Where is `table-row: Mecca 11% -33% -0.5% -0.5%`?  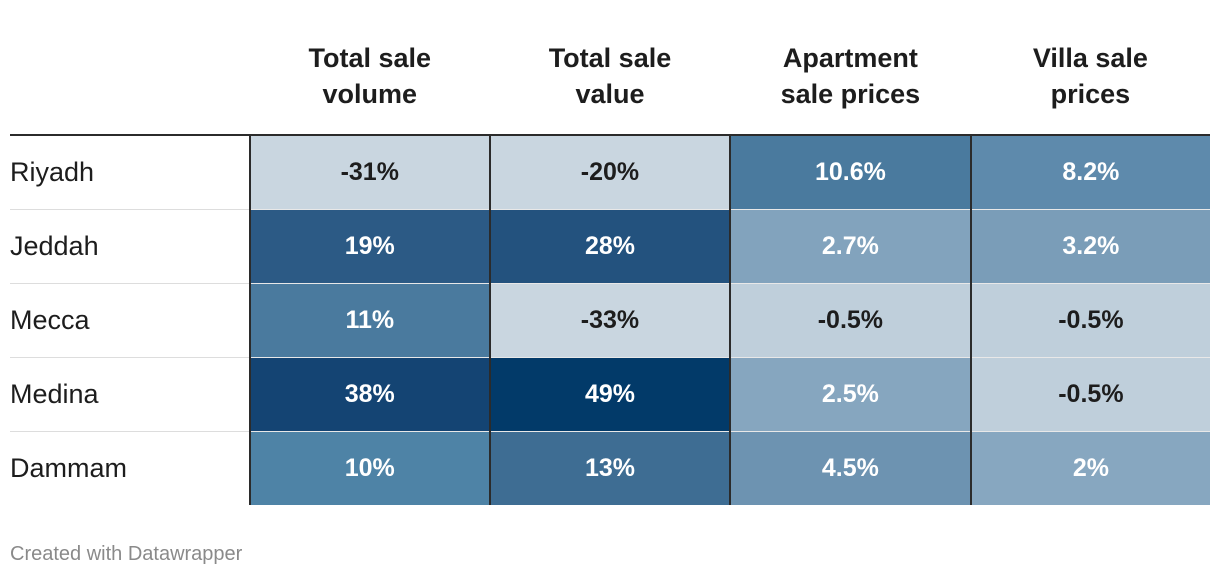 table-row: Mecca 11% -33% -0.5% -0.5% is located at coordinates (610, 320).